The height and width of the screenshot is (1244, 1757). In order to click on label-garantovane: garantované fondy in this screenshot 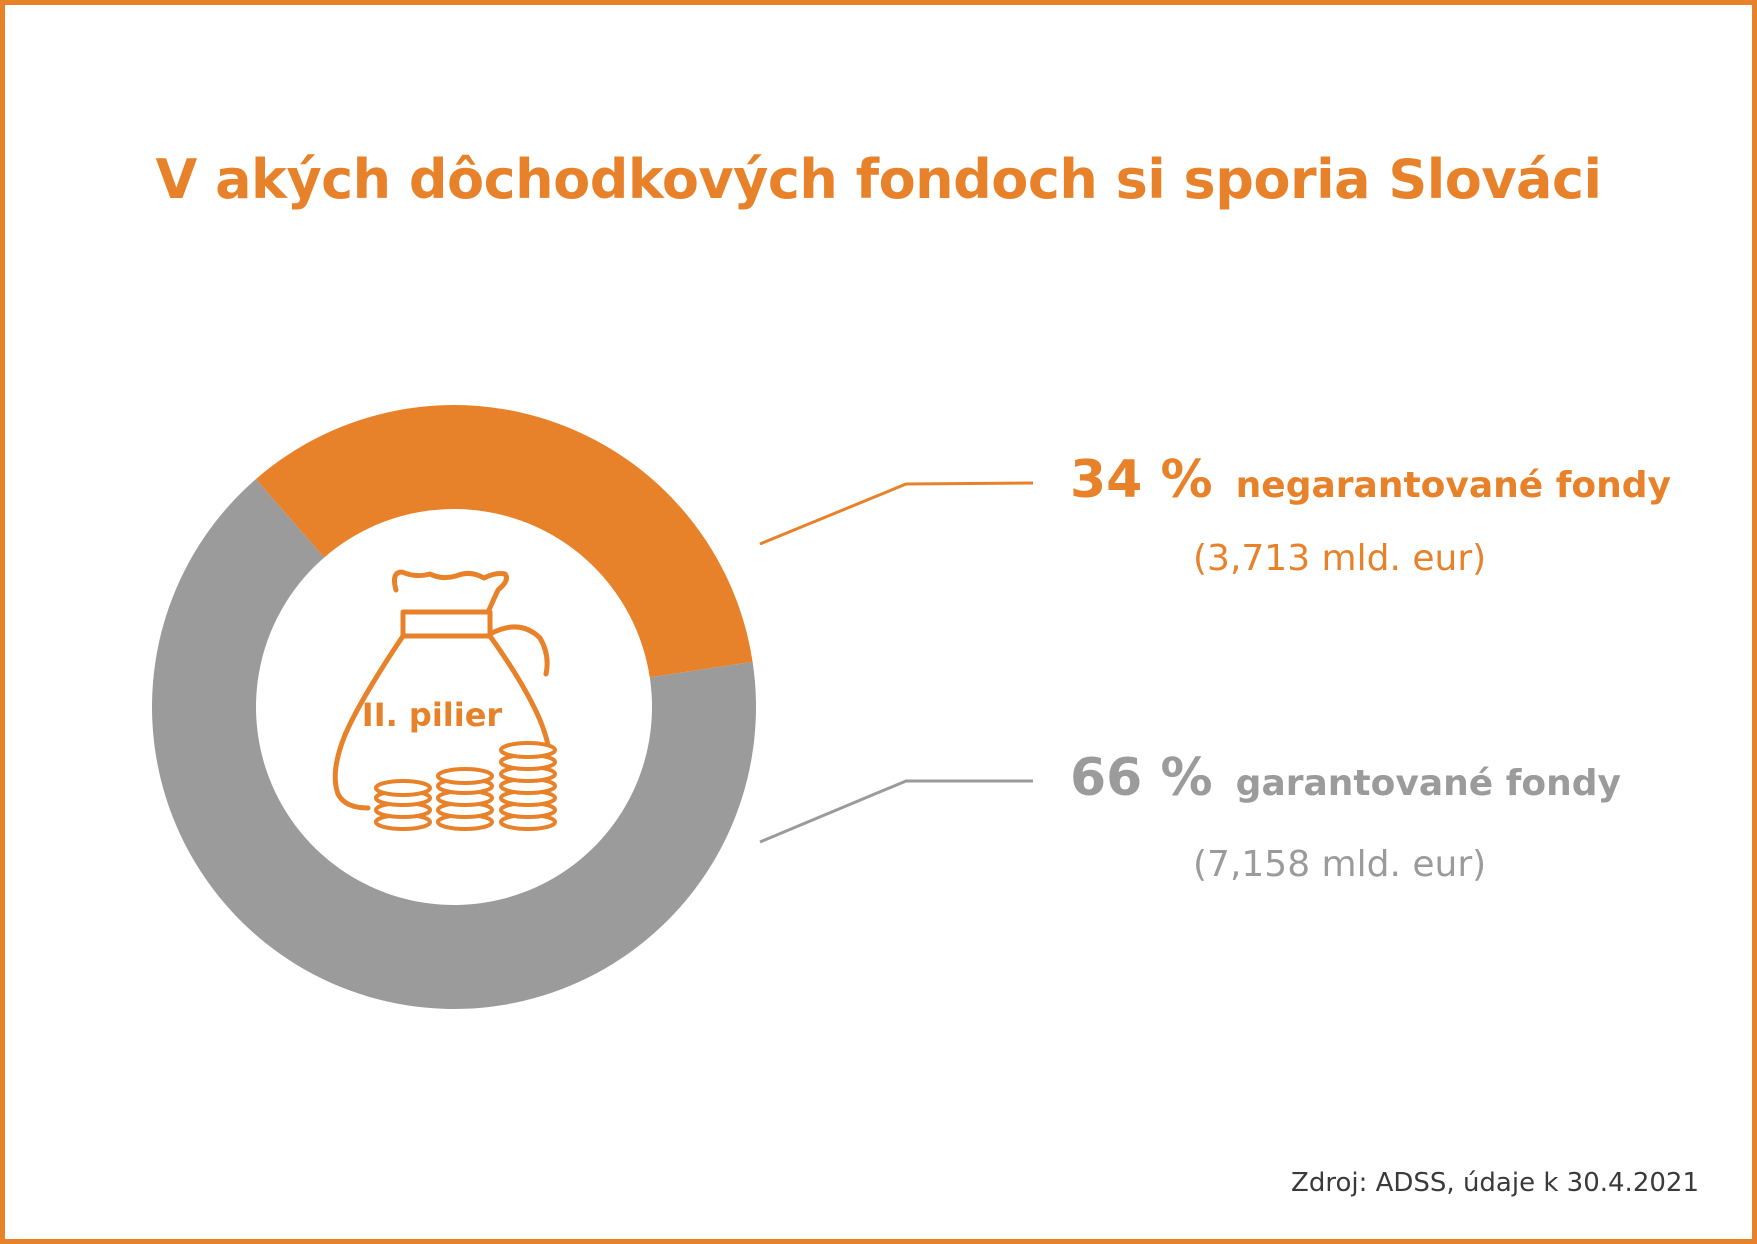, I will do `click(1428, 783)`.